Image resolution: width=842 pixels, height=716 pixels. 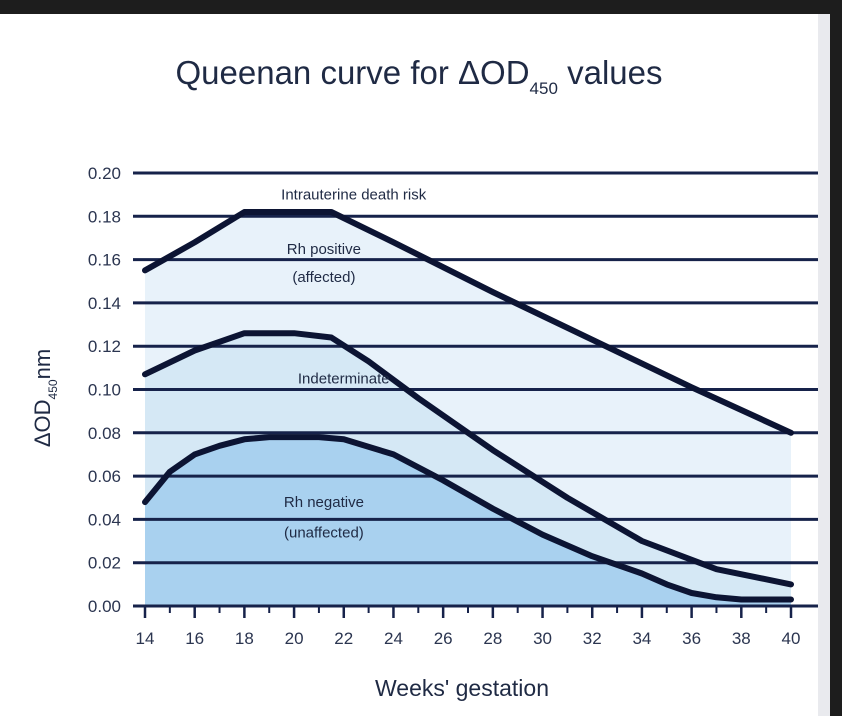 What do you see at coordinates (194, 638) in the screenshot?
I see `x-tick-label: 16` at bounding box center [194, 638].